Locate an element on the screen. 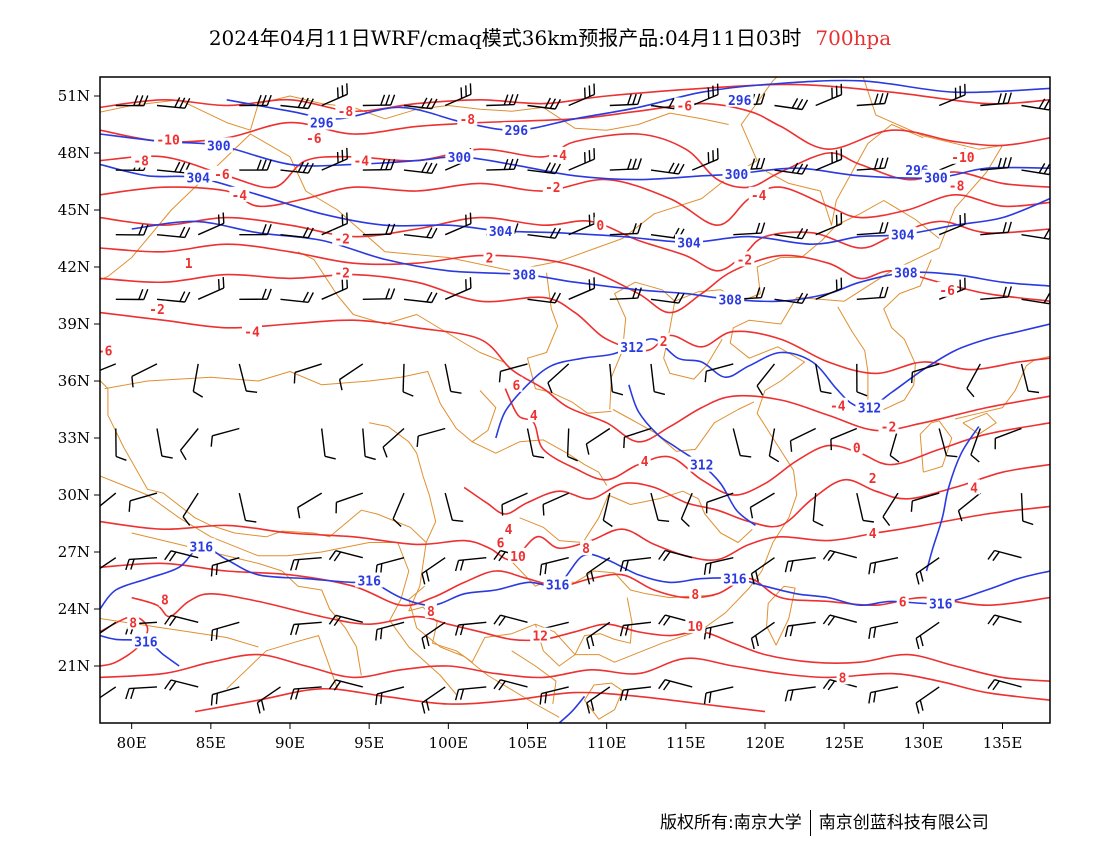 The height and width of the screenshot is (850, 1100). x-tick-label: 90E is located at coordinates (290, 743).